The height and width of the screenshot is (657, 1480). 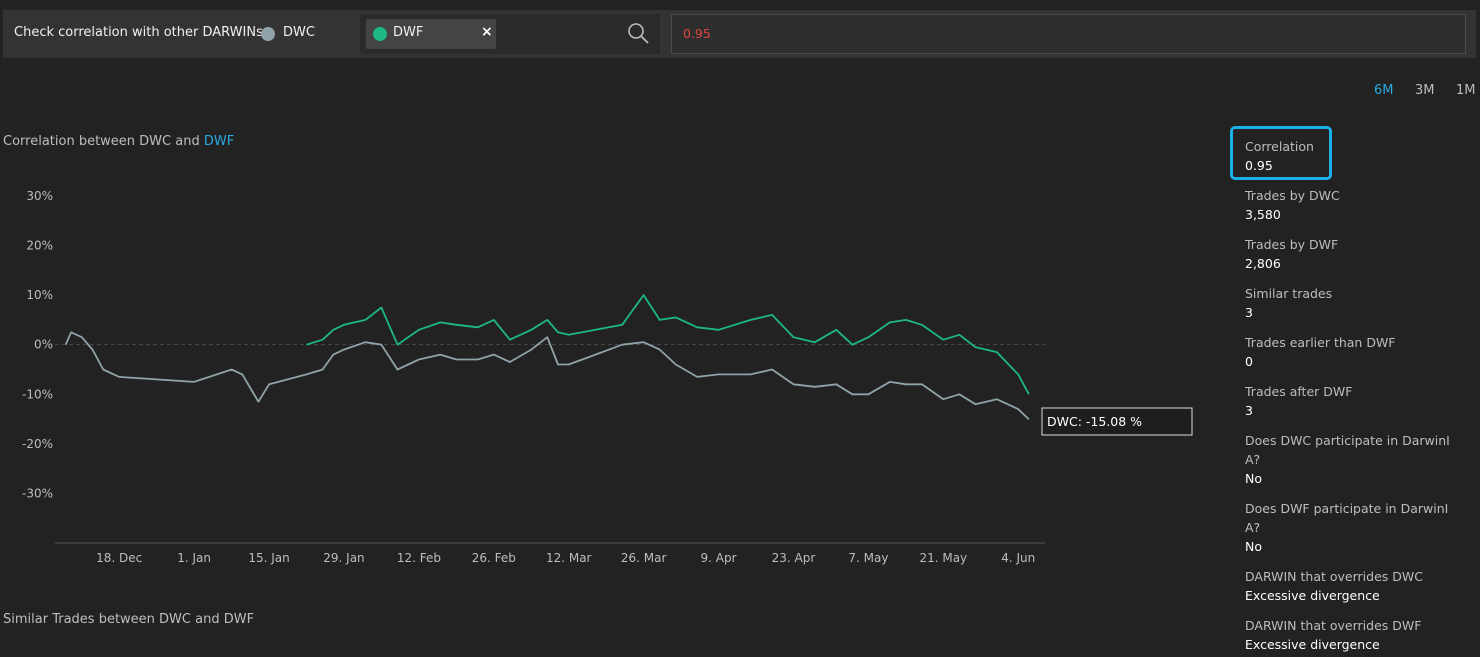 I want to click on period-button: 1M, so click(x=1466, y=90).